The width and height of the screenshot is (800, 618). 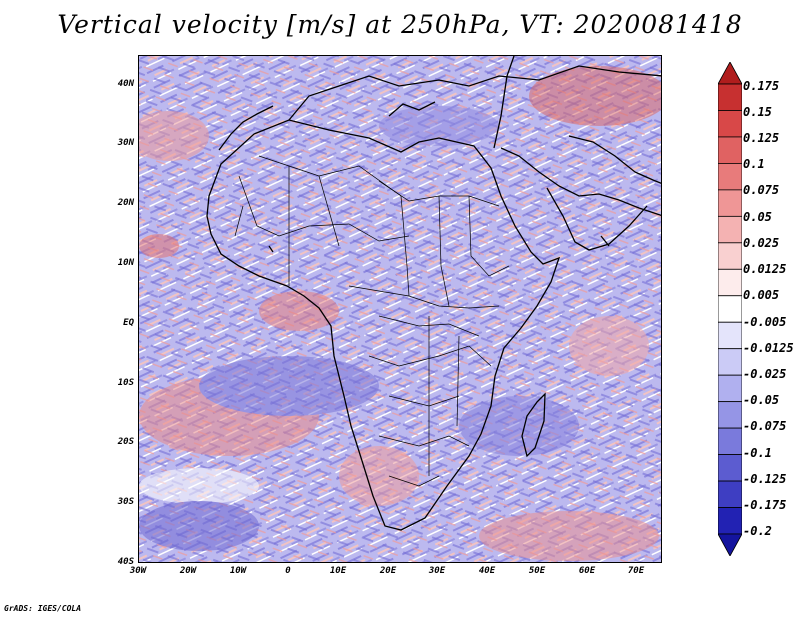 What do you see at coordinates (587, 571) in the screenshot?
I see `lon-label: 60E` at bounding box center [587, 571].